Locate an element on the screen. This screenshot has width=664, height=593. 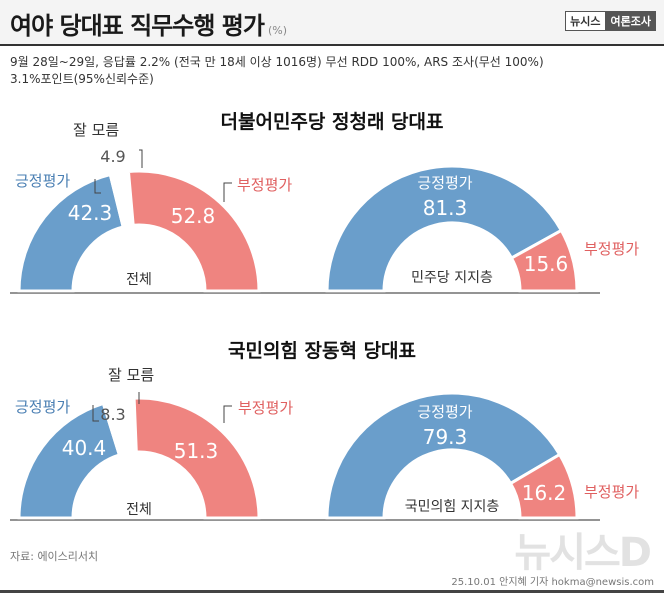
title-unit: (%) is located at coordinates (277, 30).